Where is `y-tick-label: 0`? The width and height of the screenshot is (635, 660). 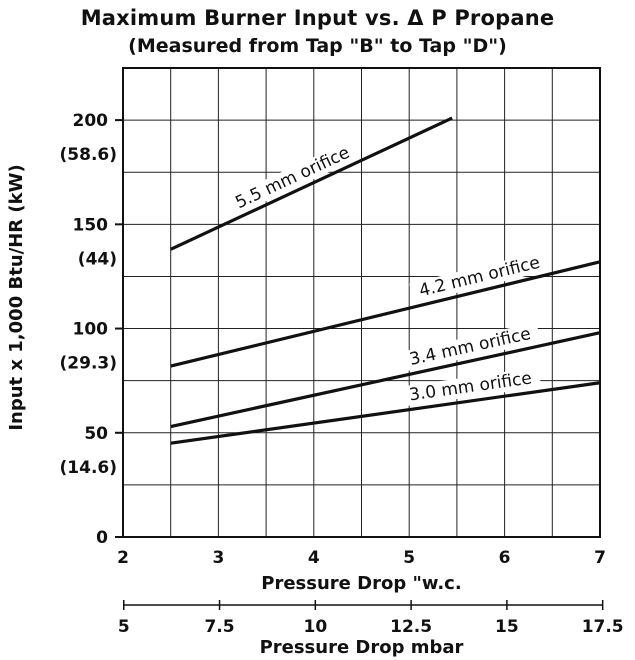 y-tick-label: 0 is located at coordinates (102, 538).